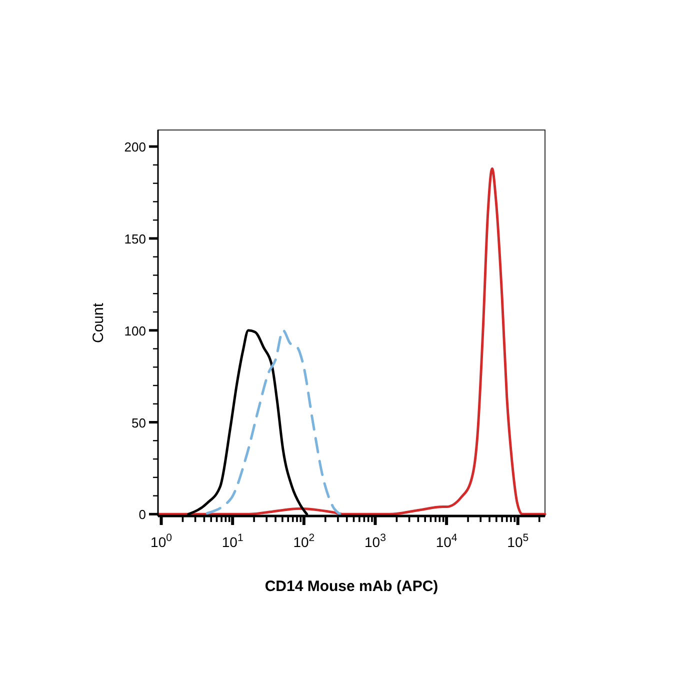 Image resolution: width=700 pixels, height=700 pixels. Describe the element at coordinates (375, 541) in the screenshot. I see `x-tick-label: 10$^{3}$` at that location.